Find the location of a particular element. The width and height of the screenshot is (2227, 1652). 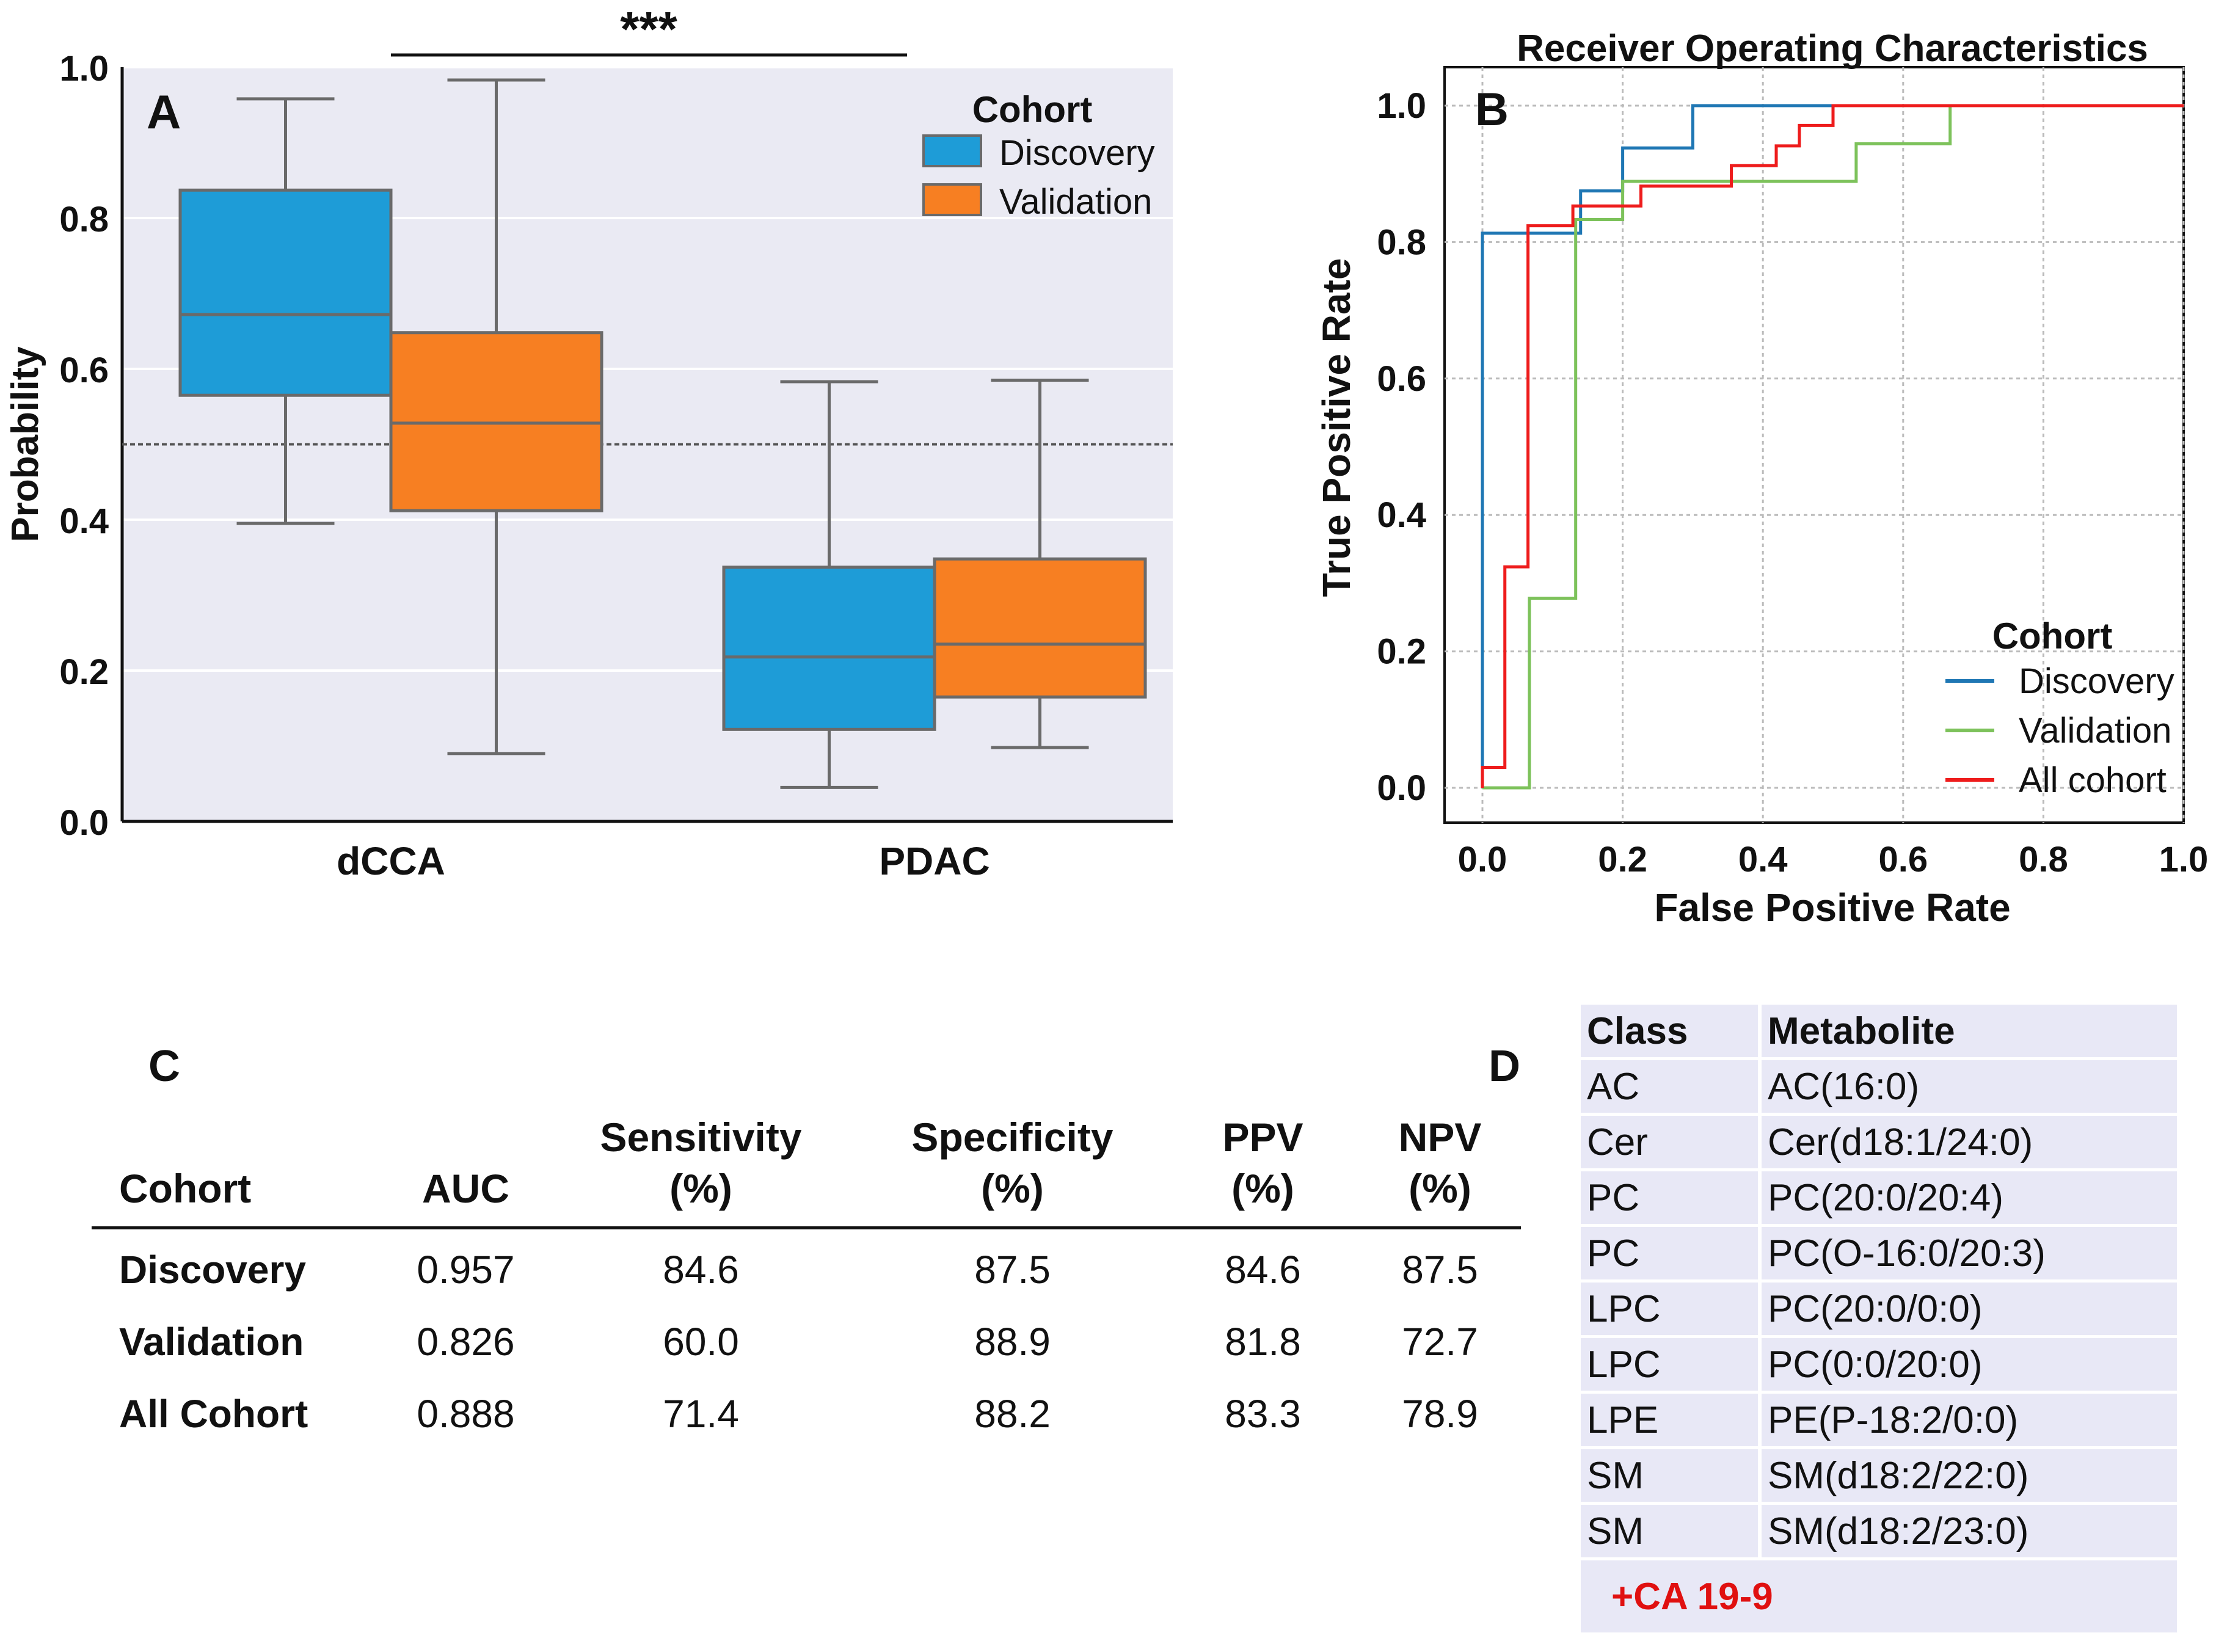

metabolite-cell: Cer(d18:1/24:0) is located at coordinates (1971, 1142).